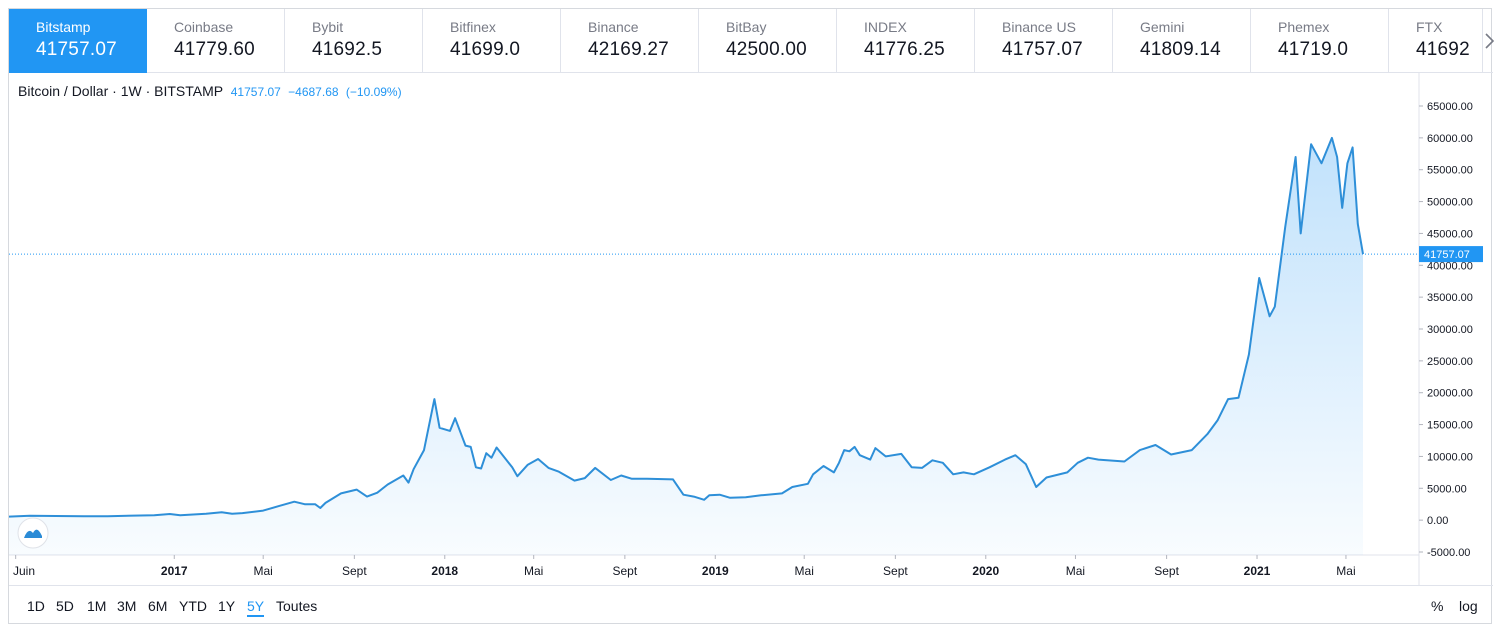  Describe the element at coordinates (373, 92) in the screenshot. I see `price-change-percent: (−10.09%)` at that location.